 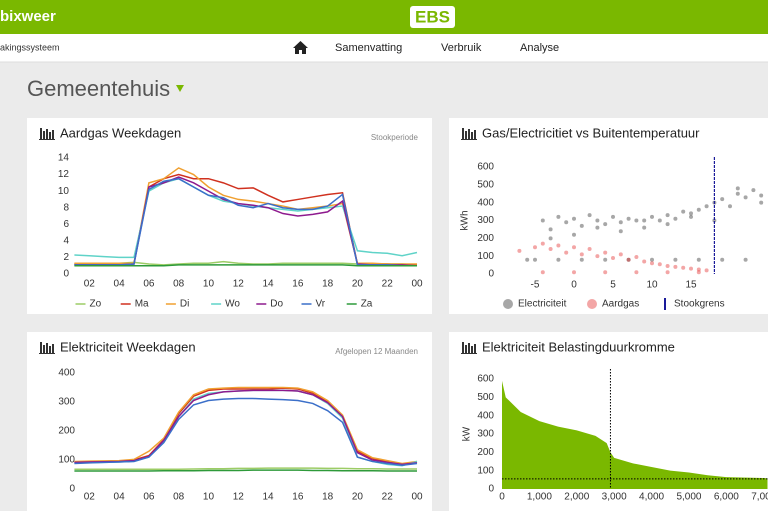 What do you see at coordinates (539, 48) in the screenshot?
I see `nav-item: Analyse` at bounding box center [539, 48].